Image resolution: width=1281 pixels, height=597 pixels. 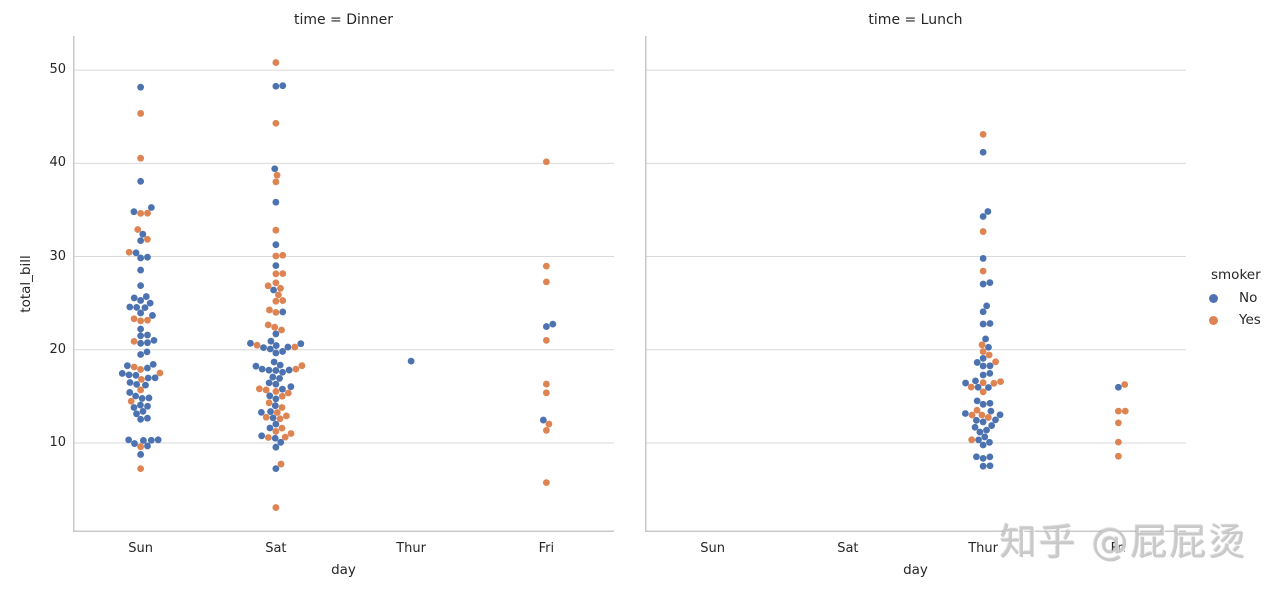 I want to click on legend: smoker No Yes, so click(x=1242, y=298).